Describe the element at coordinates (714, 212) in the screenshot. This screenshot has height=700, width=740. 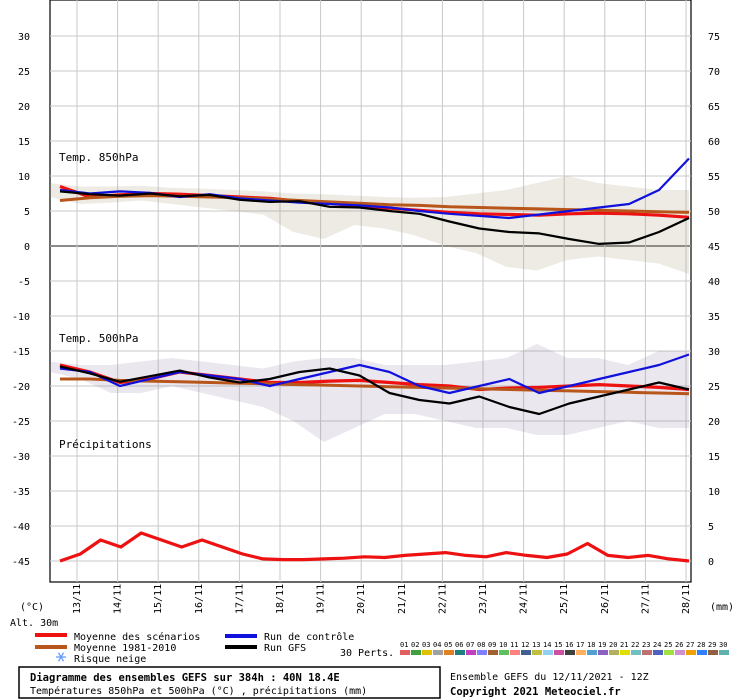
I see `y-tick-right: 50` at that location.